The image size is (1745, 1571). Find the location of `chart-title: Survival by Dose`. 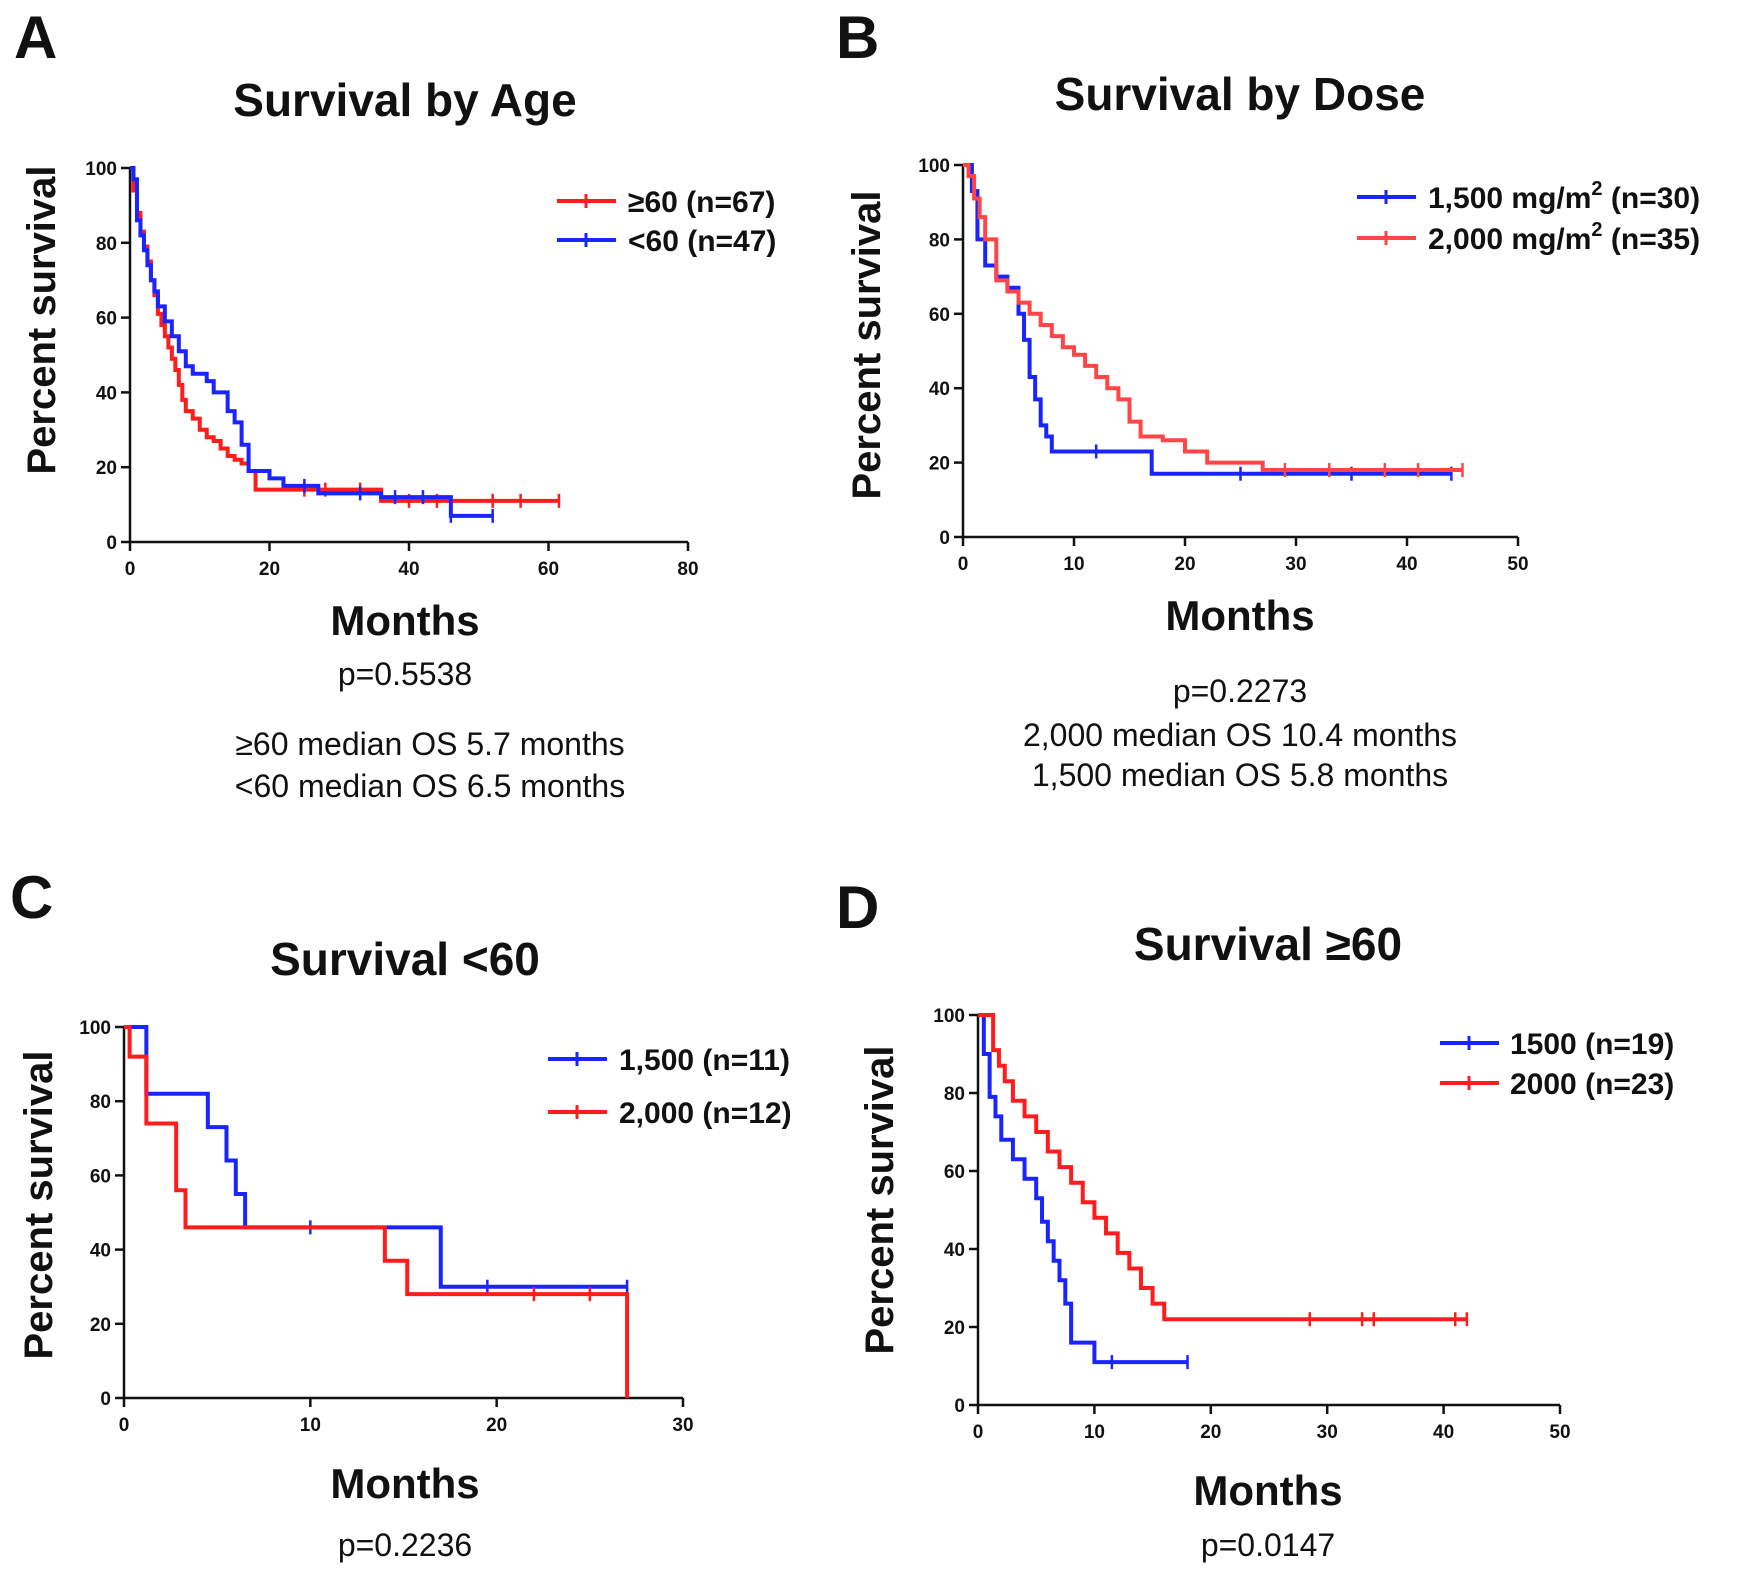

chart-title: Survival by Dose is located at coordinates (1240, 94).